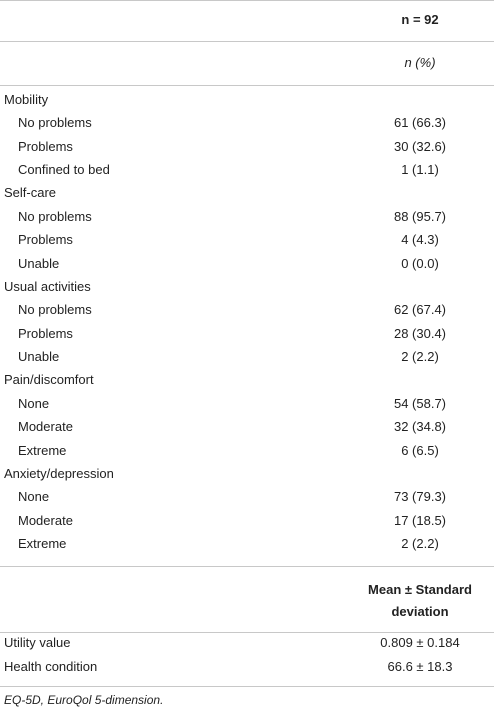 The height and width of the screenshot is (708, 494). Describe the element at coordinates (420, 642) in the screenshot. I see `row-value: 0.809 ± 0.184` at that location.